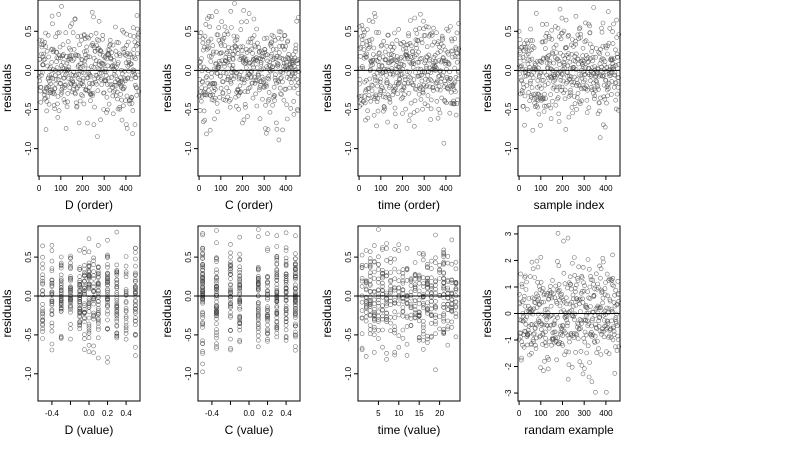 Image resolution: width=800 pixels, height=455 pixels. What do you see at coordinates (188, 148) in the screenshot?
I see `y-tick-label: -1.0` at bounding box center [188, 148].